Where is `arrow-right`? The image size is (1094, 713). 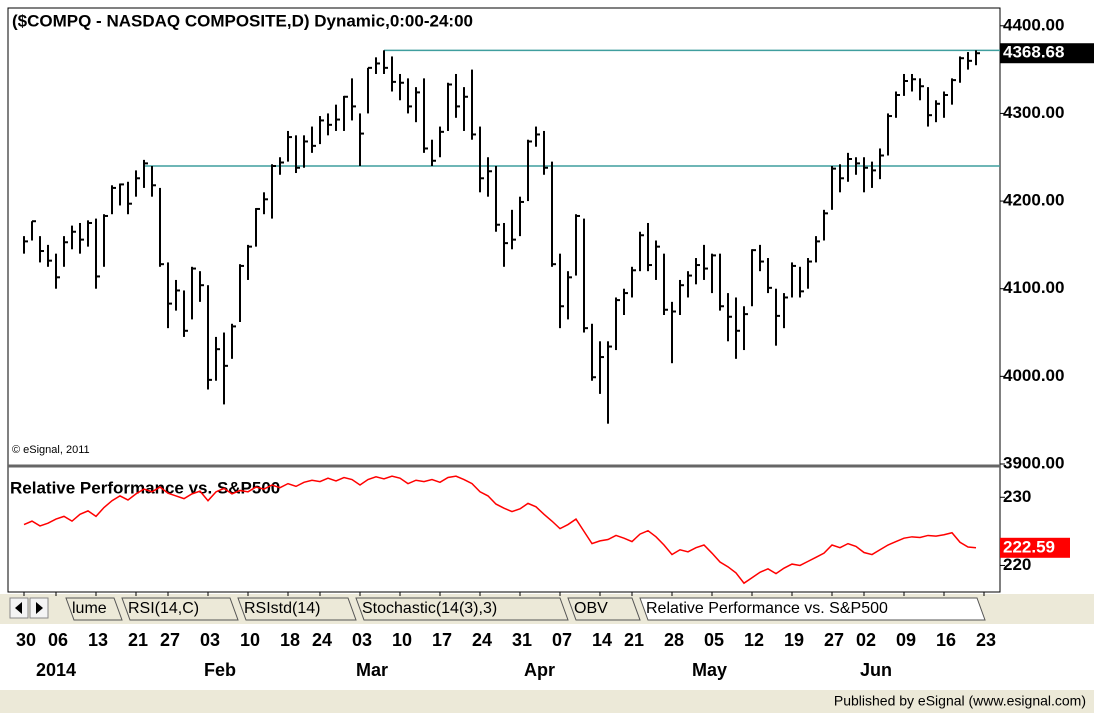
arrow-right is located at coordinates (39, 608).